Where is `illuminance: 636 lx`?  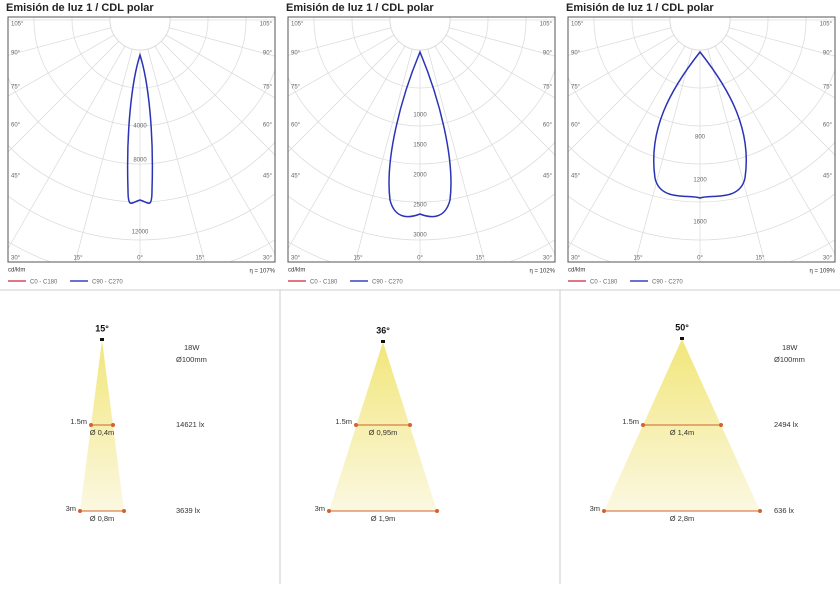
illuminance: 636 lx is located at coordinates (784, 510).